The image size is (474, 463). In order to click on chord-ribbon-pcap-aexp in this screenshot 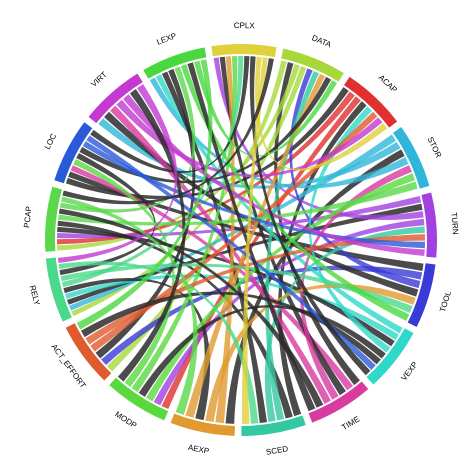, I will do `click(129, 305)`.